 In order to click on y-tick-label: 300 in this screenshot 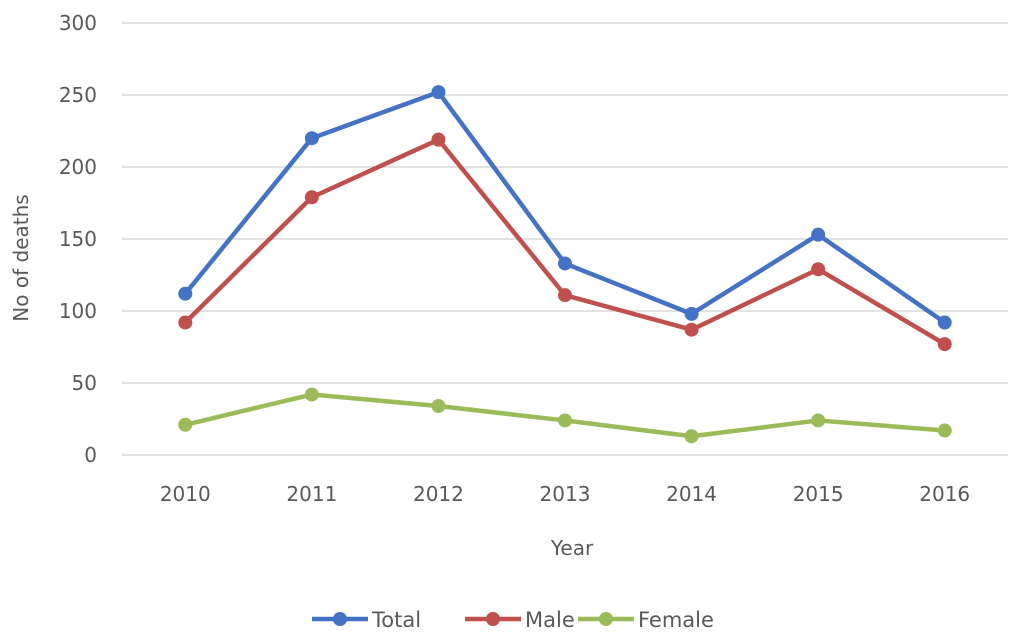, I will do `click(78, 23)`.